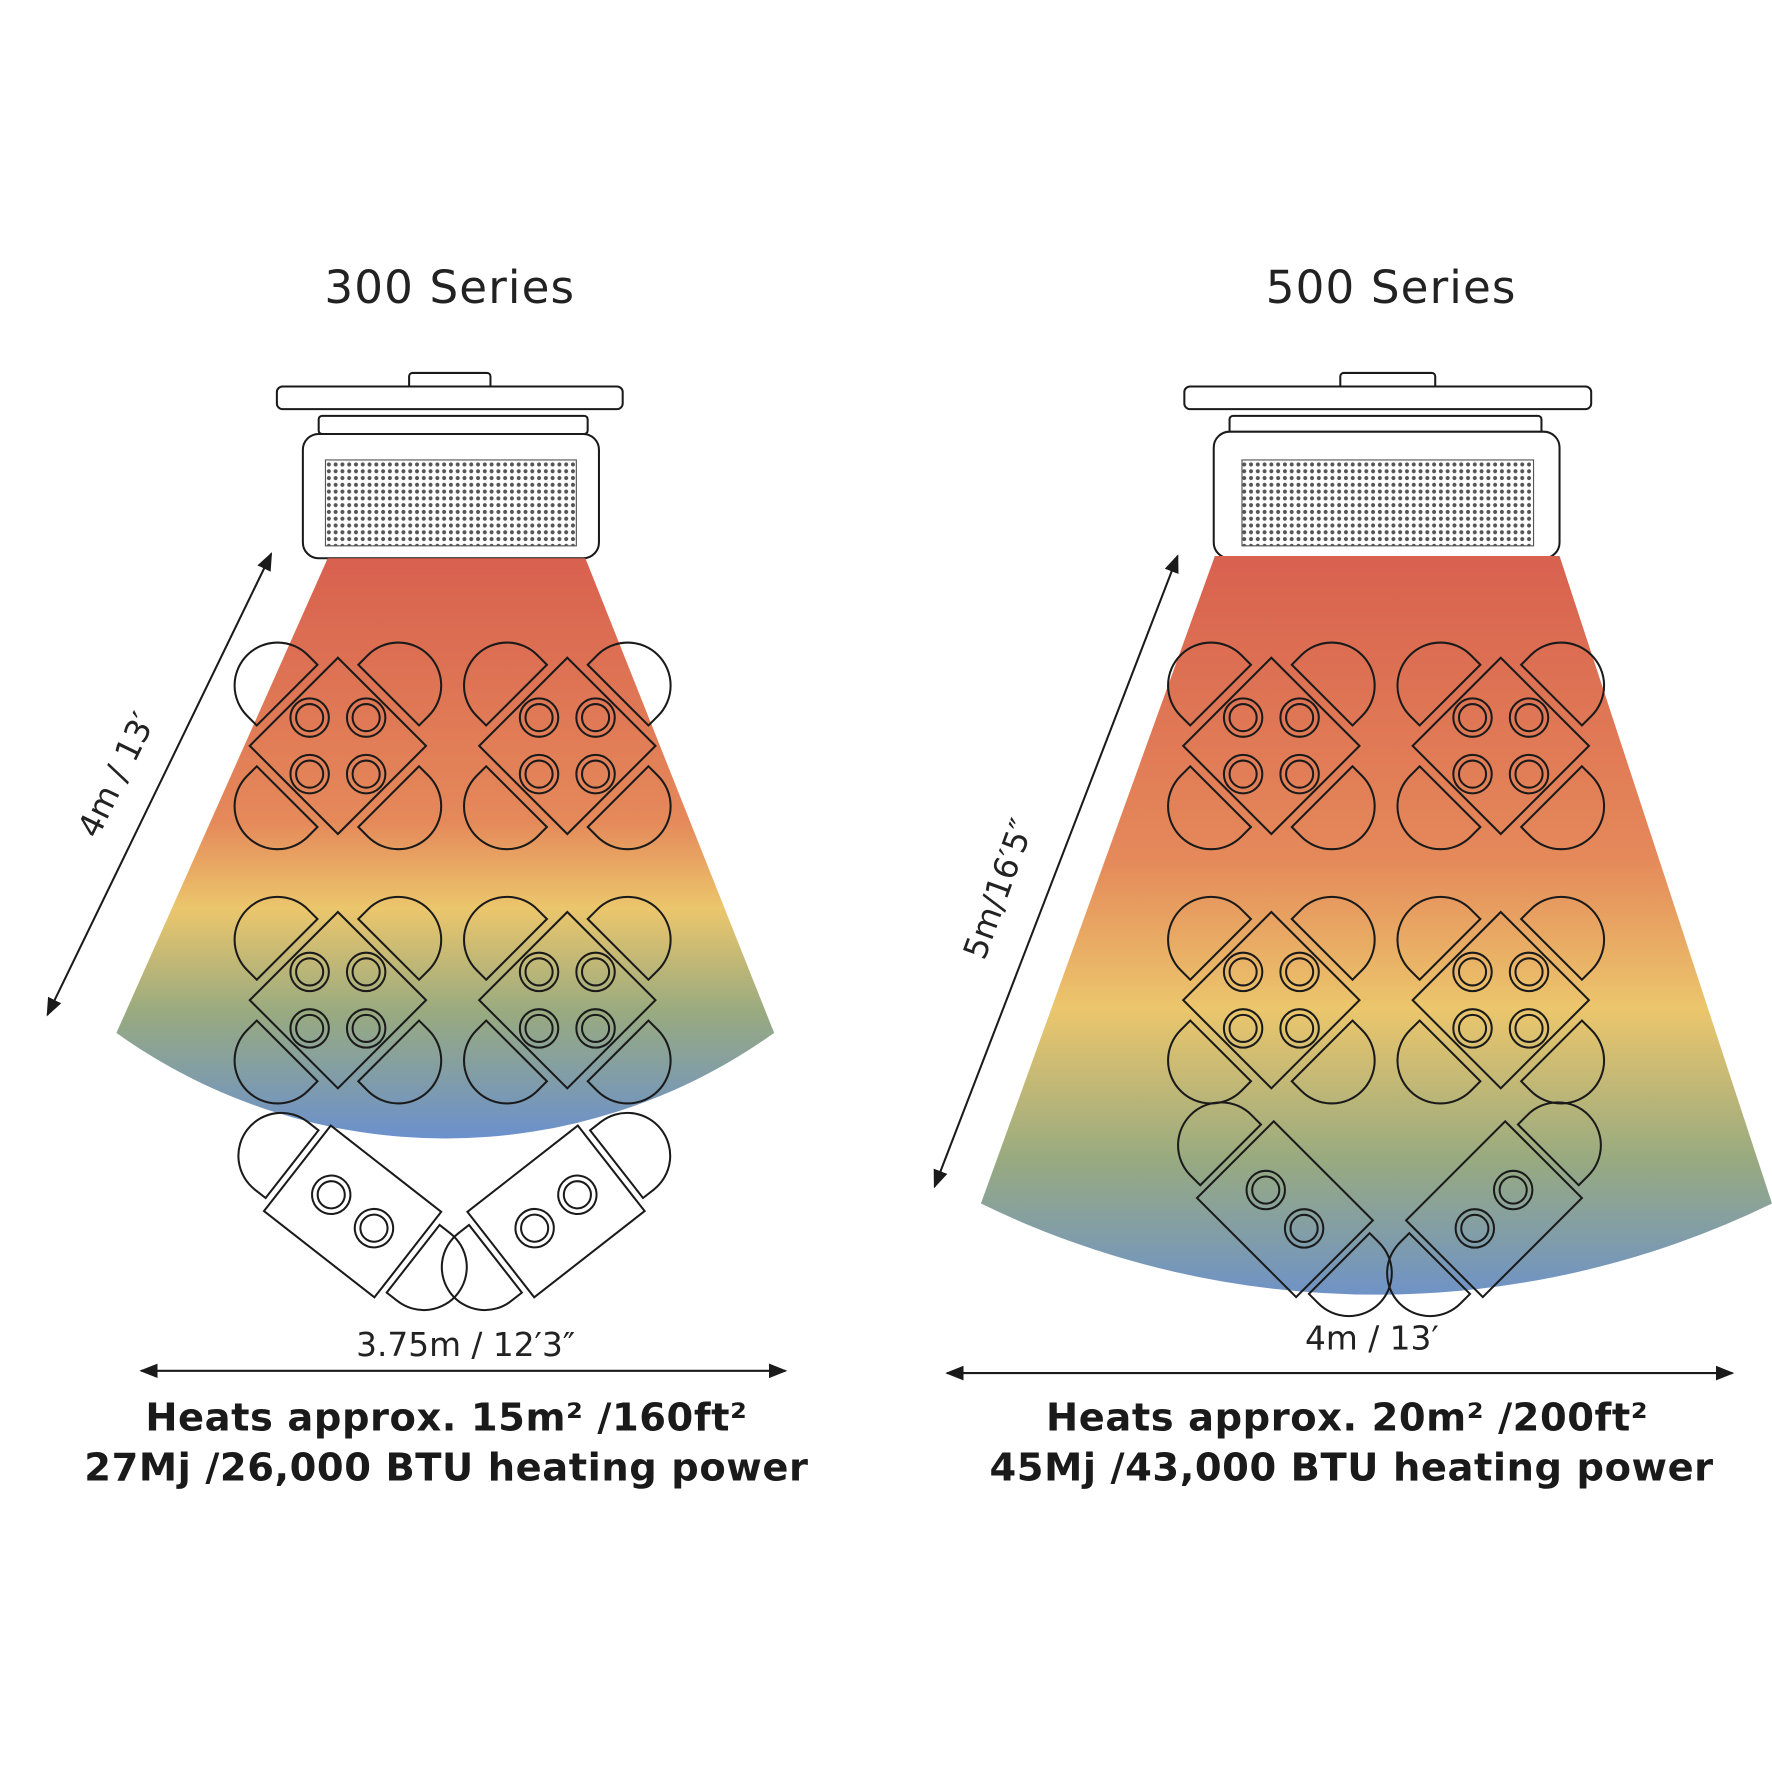 The width and height of the screenshot is (1772, 1772). Describe the element at coordinates (445, 848) in the screenshot. I see `heat-zone` at that location.